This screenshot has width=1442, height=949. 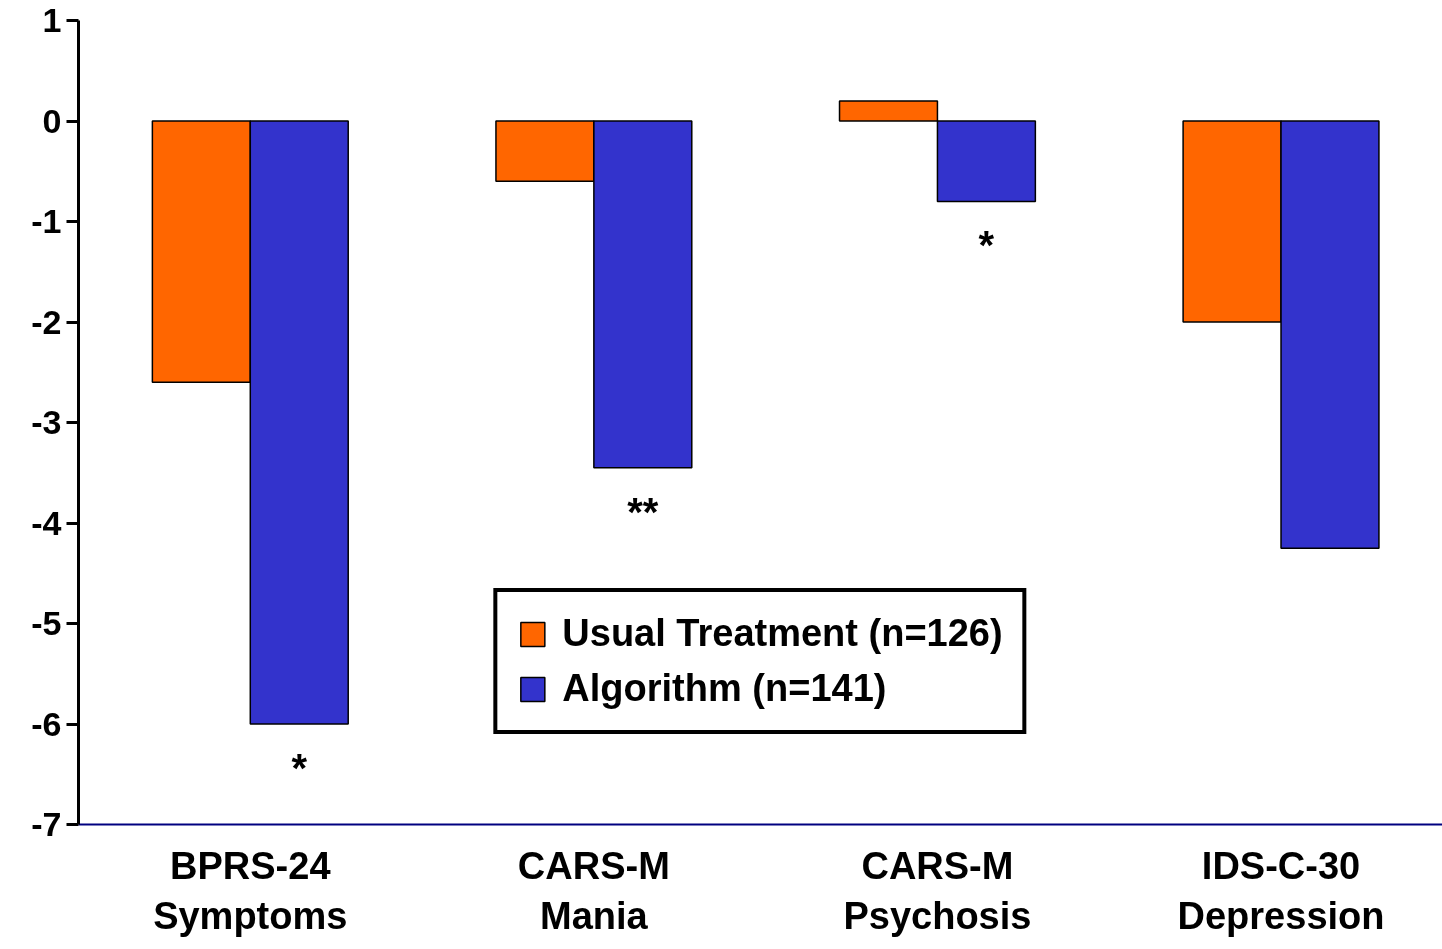 What do you see at coordinates (937, 890) in the screenshot?
I see `x-tick-label: CARS-M Psychosis` at bounding box center [937, 890].